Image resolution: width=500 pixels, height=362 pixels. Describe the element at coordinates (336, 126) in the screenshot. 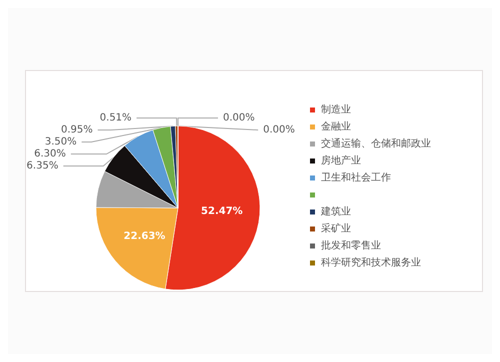

I see `legend-label: 金融业` at that location.